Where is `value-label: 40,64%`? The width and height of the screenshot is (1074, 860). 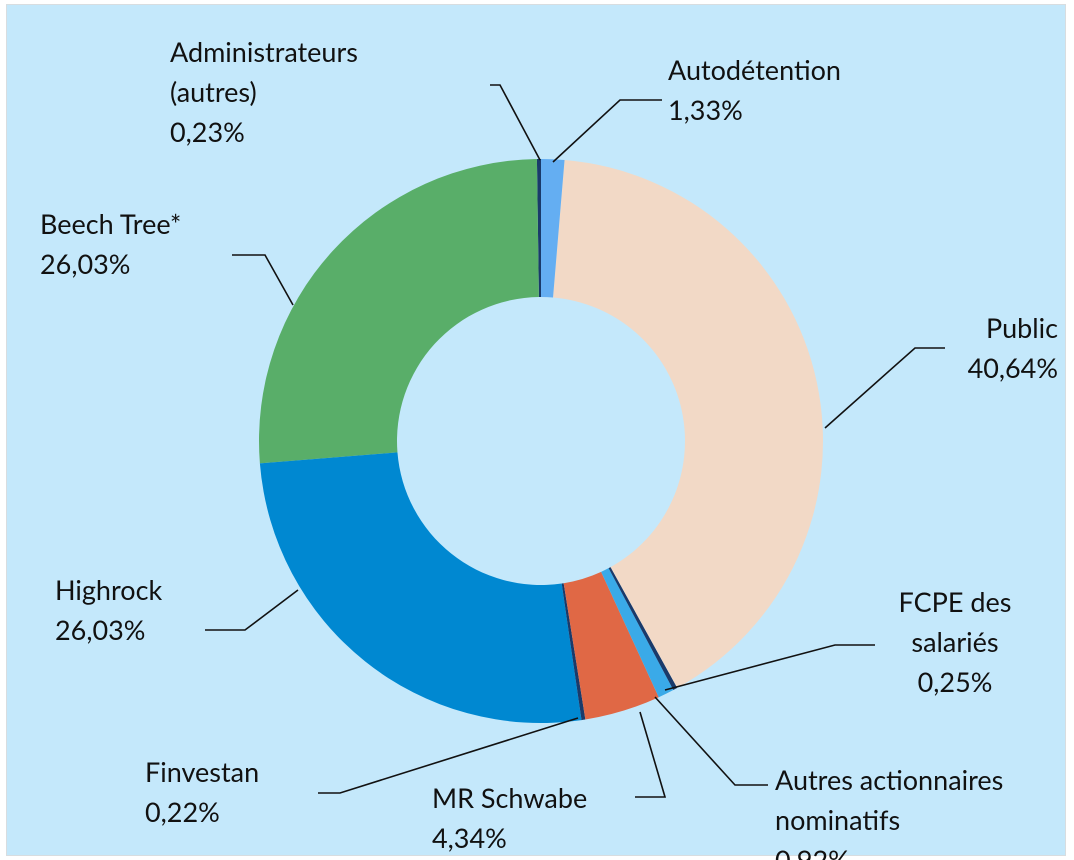 value-label: 40,64% is located at coordinates (1012, 367).